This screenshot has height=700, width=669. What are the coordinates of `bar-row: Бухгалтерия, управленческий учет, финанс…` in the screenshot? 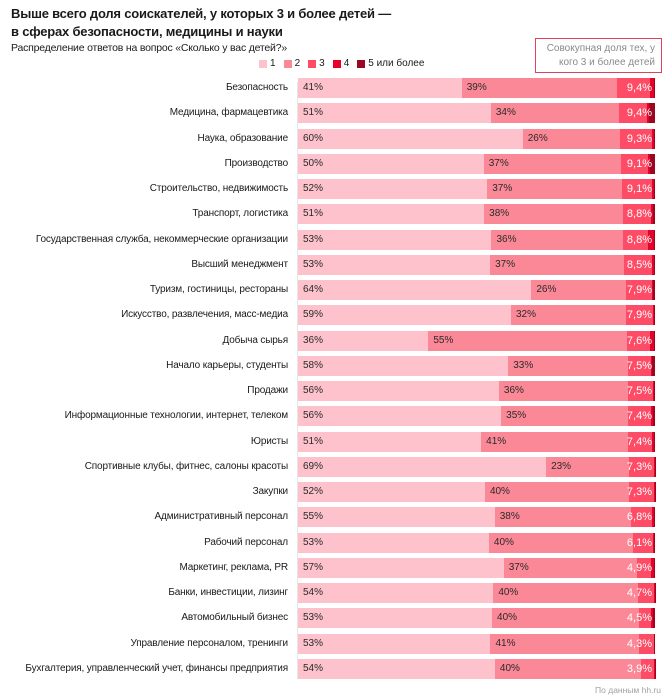 It's located at (334, 668).